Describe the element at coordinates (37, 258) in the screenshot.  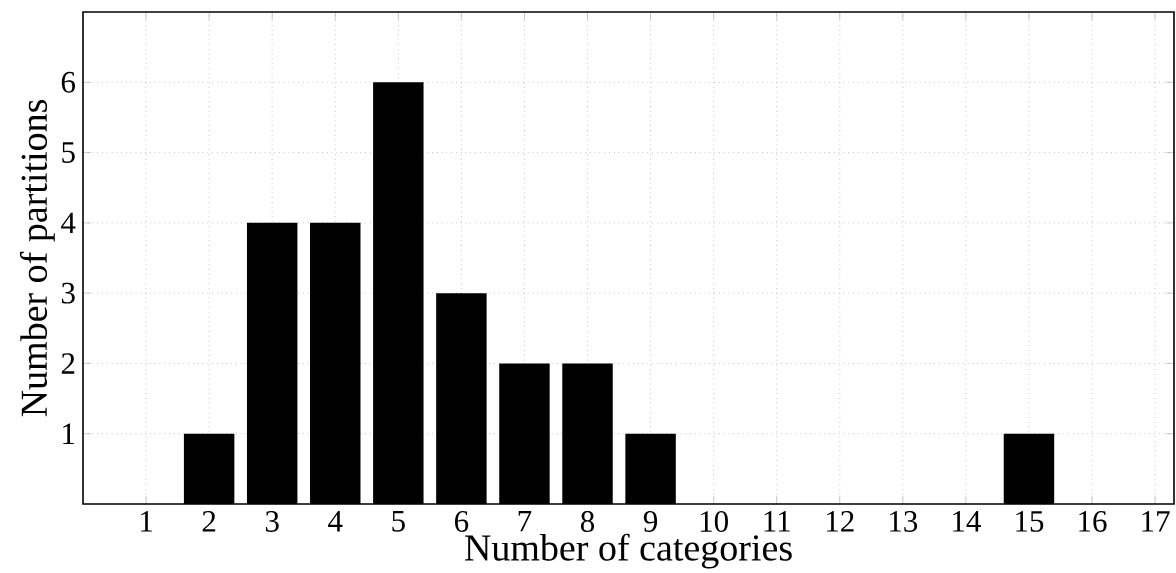
I see `y-axis-title: Number of partitions` at that location.